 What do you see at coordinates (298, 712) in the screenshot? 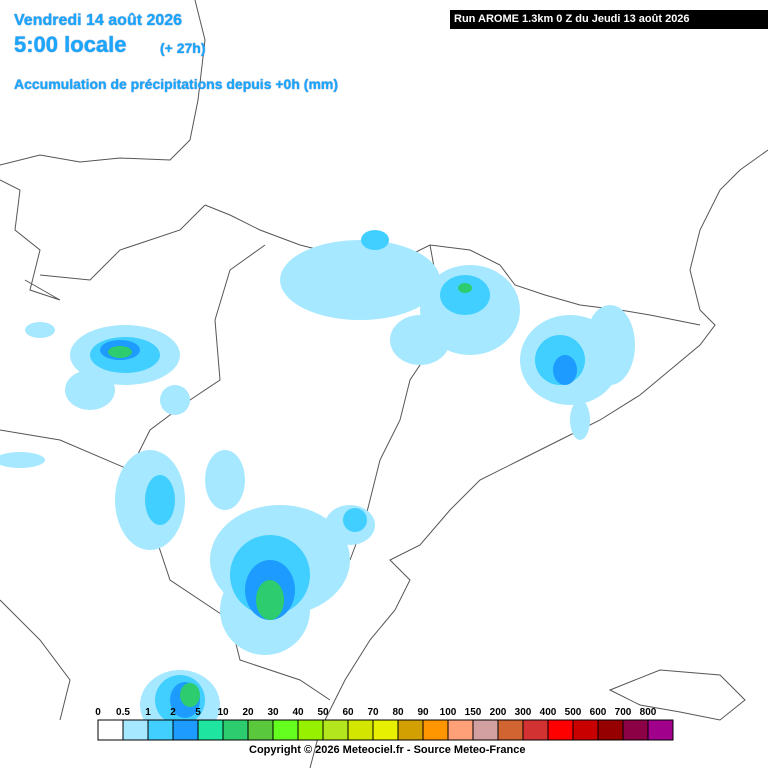
I see `legend-label: 40` at bounding box center [298, 712].